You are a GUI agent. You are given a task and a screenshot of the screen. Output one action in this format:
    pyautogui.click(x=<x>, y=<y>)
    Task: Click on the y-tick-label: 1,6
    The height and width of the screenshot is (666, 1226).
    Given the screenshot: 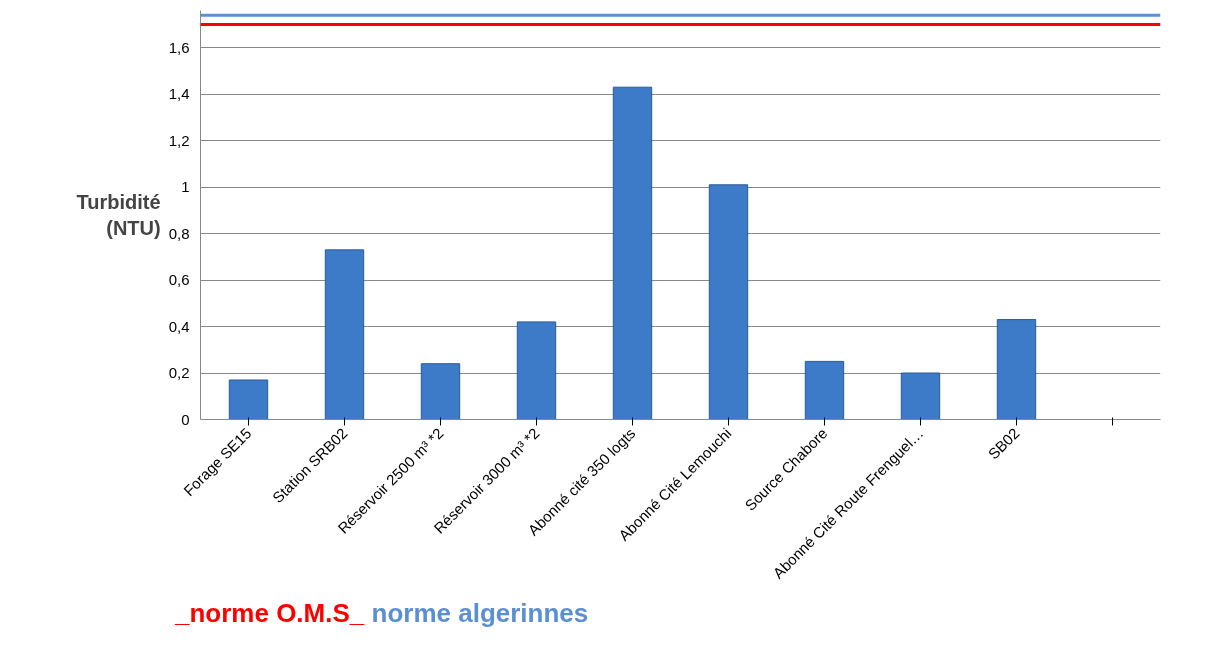 What is the action you would take?
    pyautogui.click(x=179, y=47)
    